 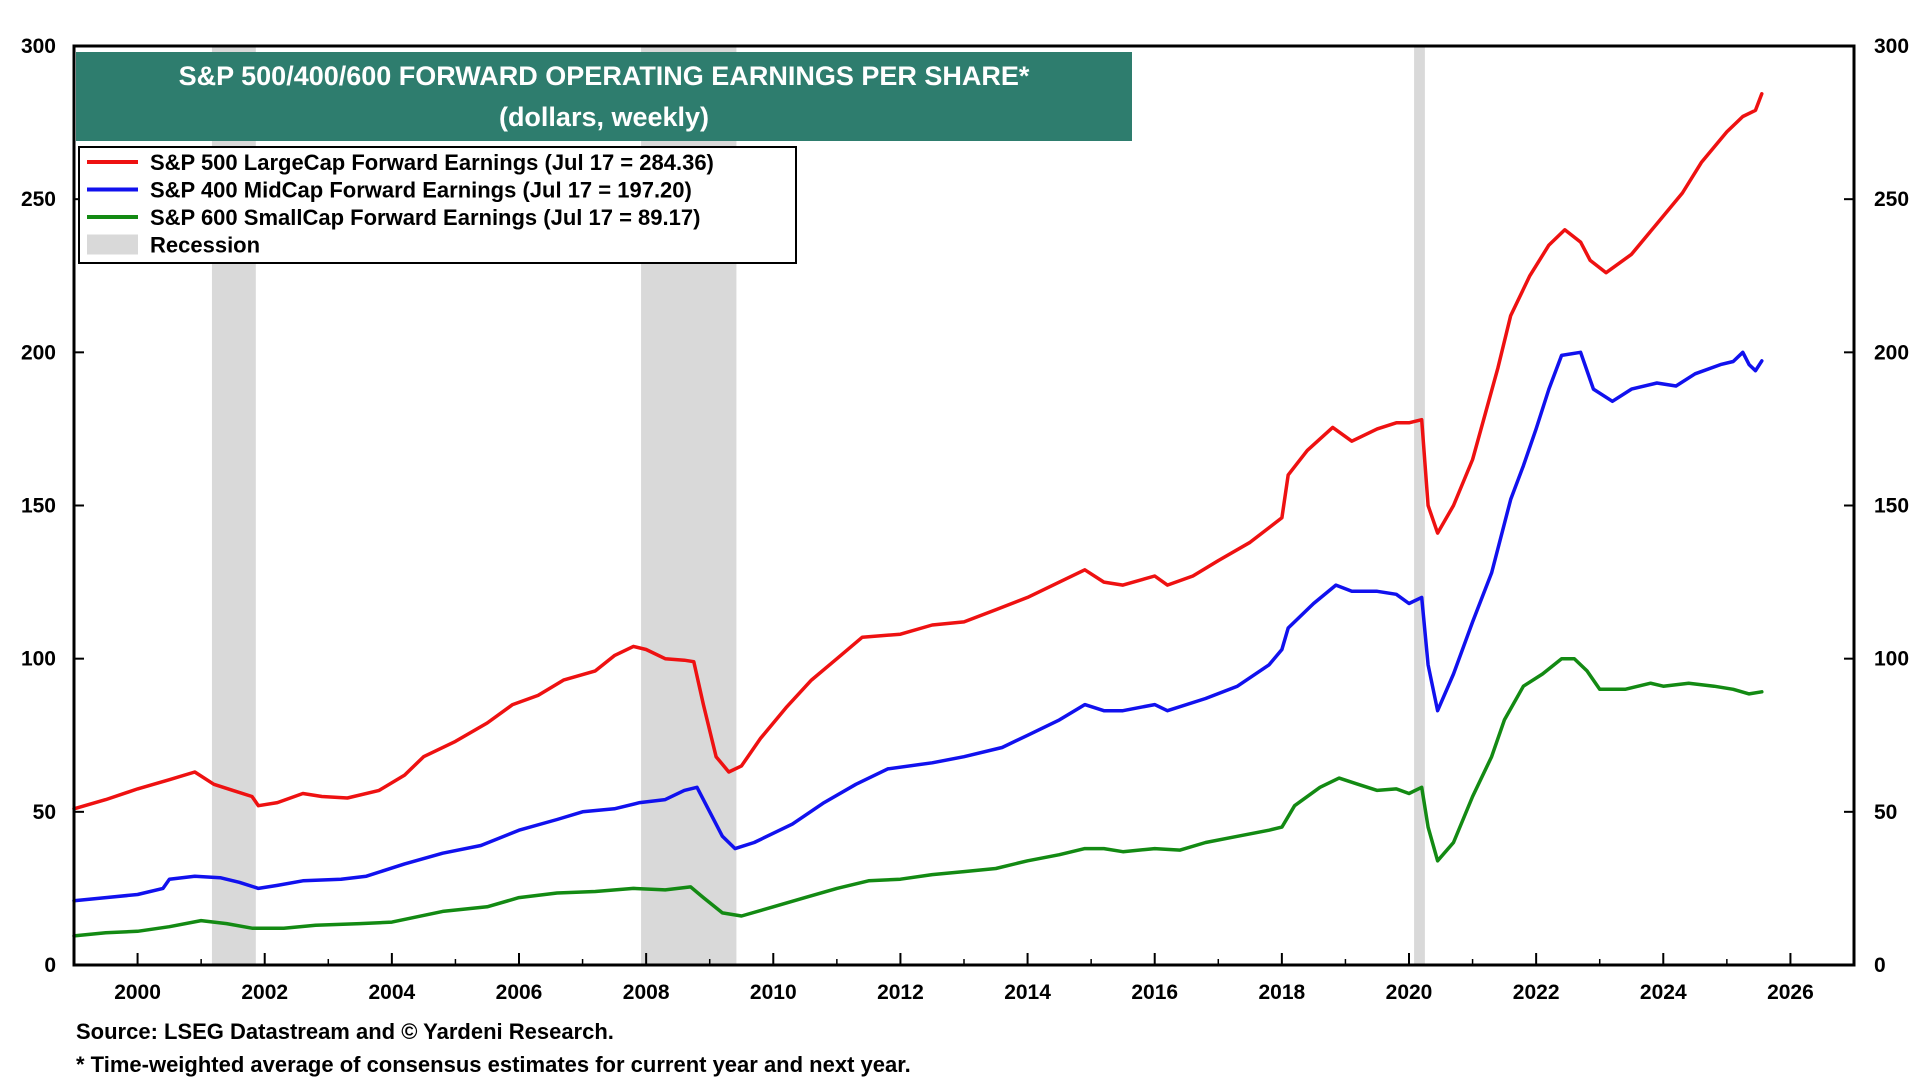 I want to click on x-tick-label-2018: 2018, so click(x=1281, y=992).